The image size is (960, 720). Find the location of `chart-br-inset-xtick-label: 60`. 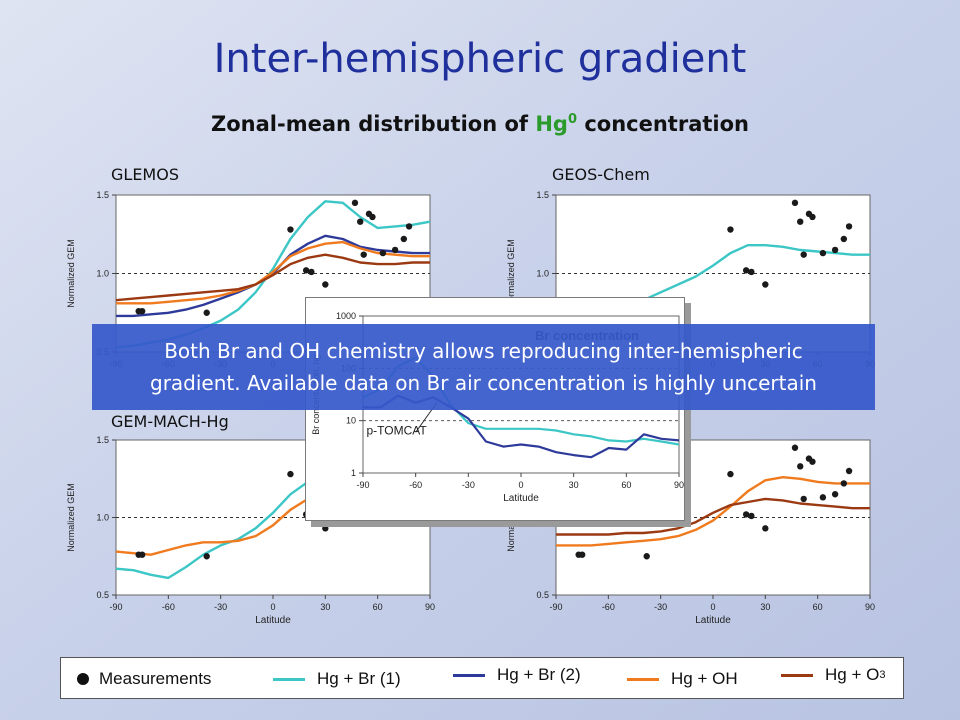

chart-br-inset-xtick-label: 60 is located at coordinates (626, 485).